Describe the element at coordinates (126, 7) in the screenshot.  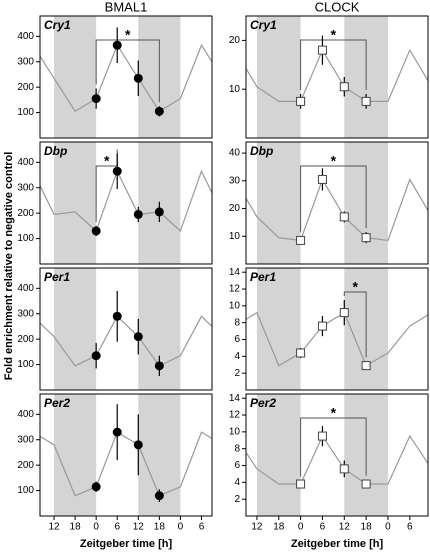
I see `column-title: BMAL1` at that location.